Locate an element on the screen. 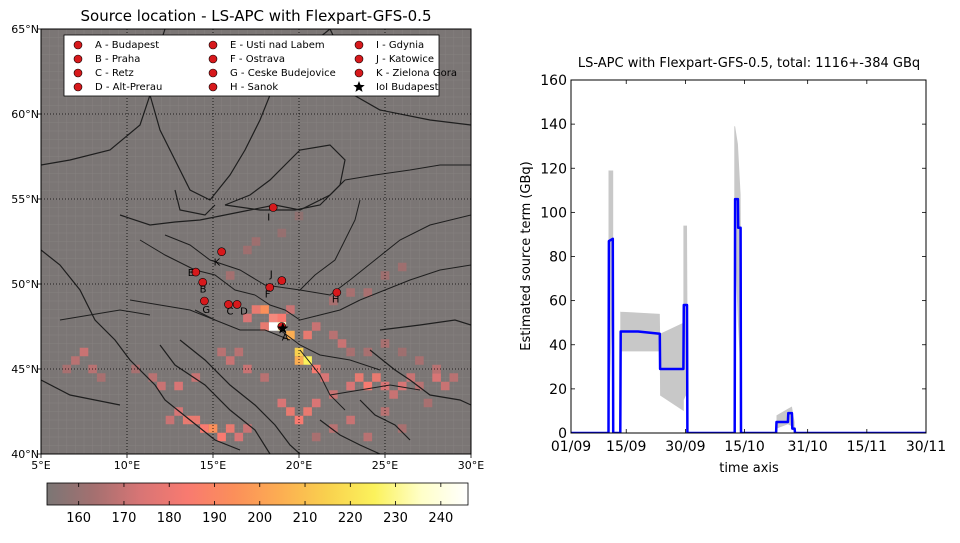 Image resolution: width=960 pixels, height=543 pixels. station-letter: E is located at coordinates (191, 273).